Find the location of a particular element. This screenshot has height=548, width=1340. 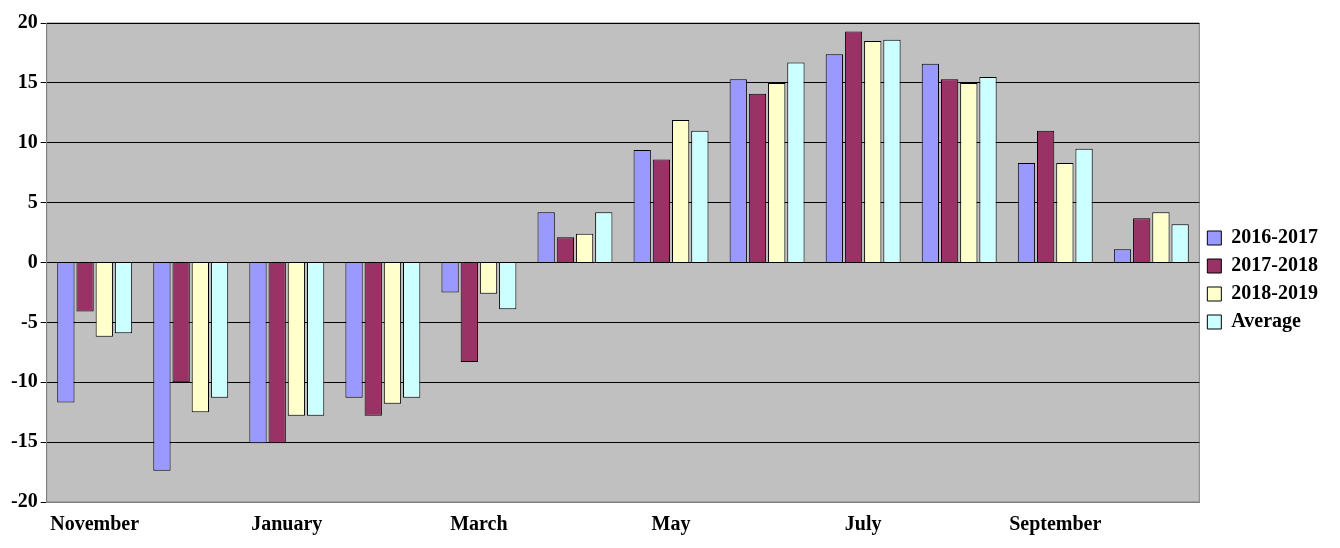

y-tick-label: 15 is located at coordinates (27, 81).